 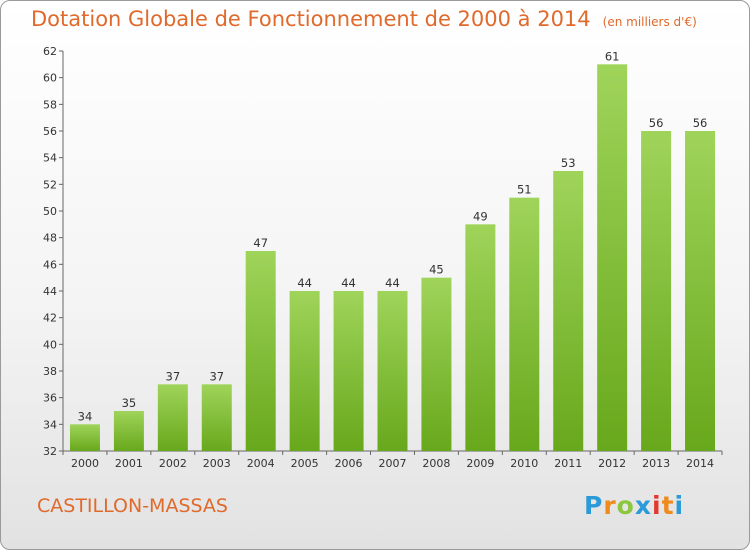 I want to click on data-label: 47, so click(x=260, y=243).